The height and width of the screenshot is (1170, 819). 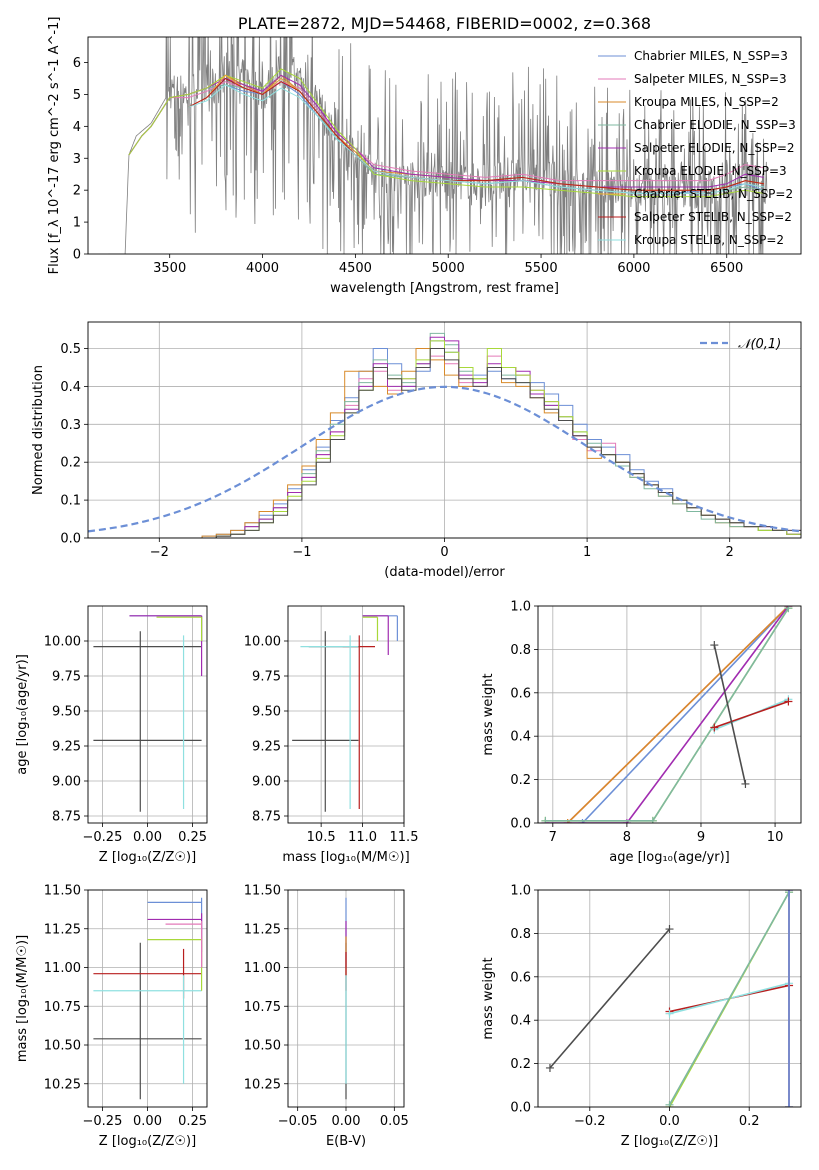 I want to click on x-tick-label: 5000, so click(x=448, y=268).